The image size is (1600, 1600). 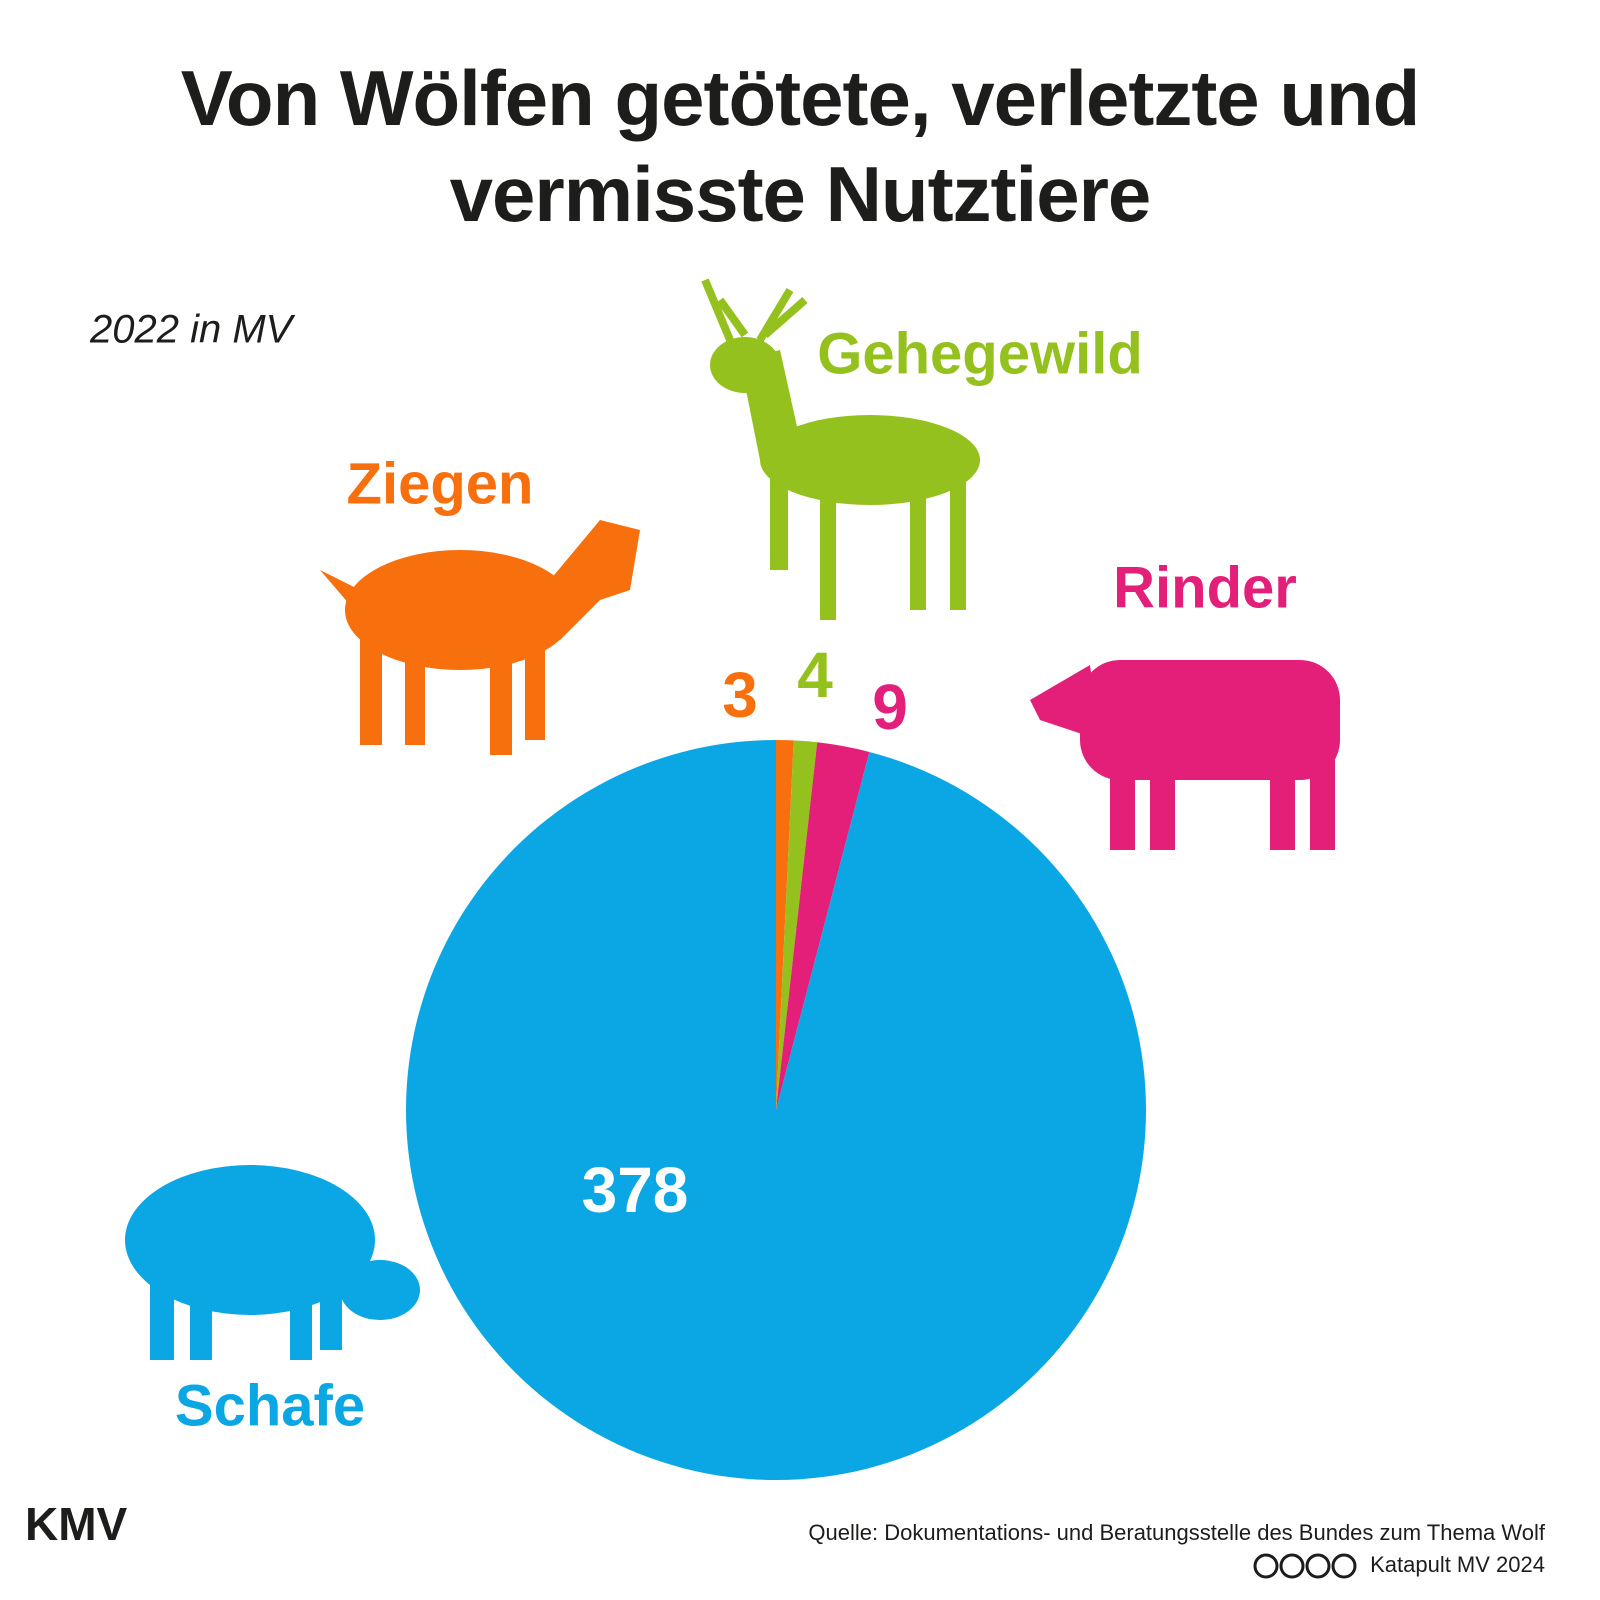 What do you see at coordinates (76, 1524) in the screenshot?
I see `logo: KMV` at bounding box center [76, 1524].